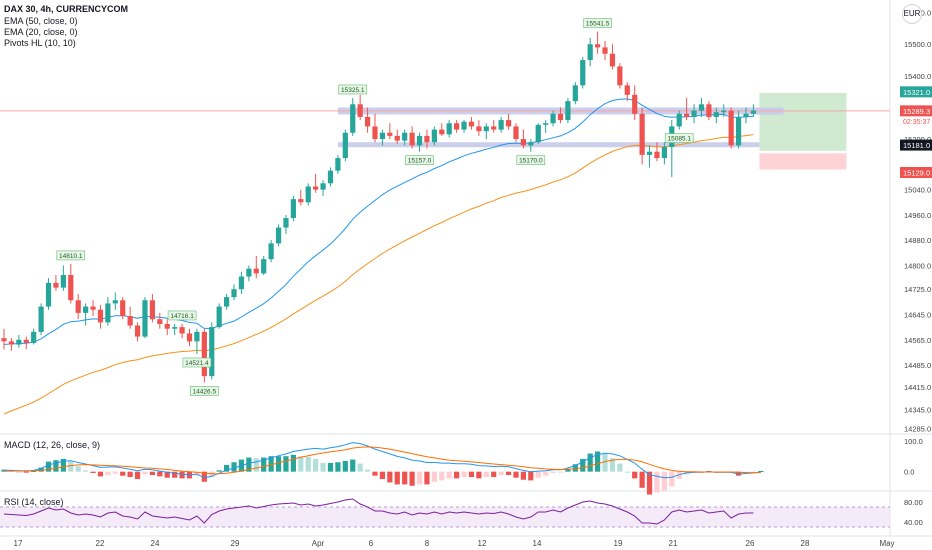  I want to click on current-price-label: 15289.3, so click(916, 111).